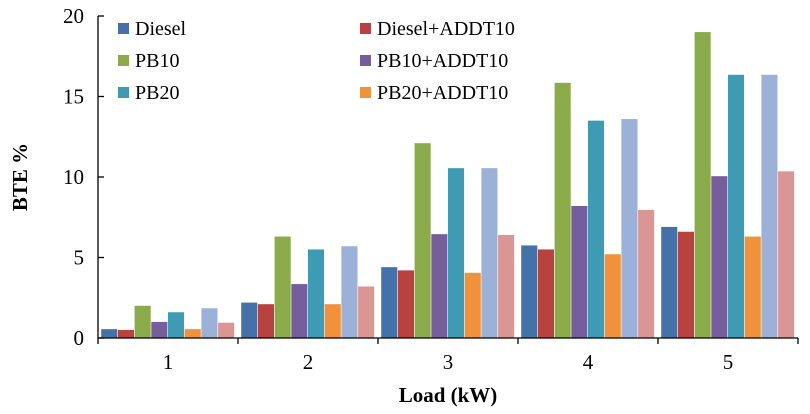 The image size is (810, 414). I want to click on y-tick-label: 15, so click(73, 97).